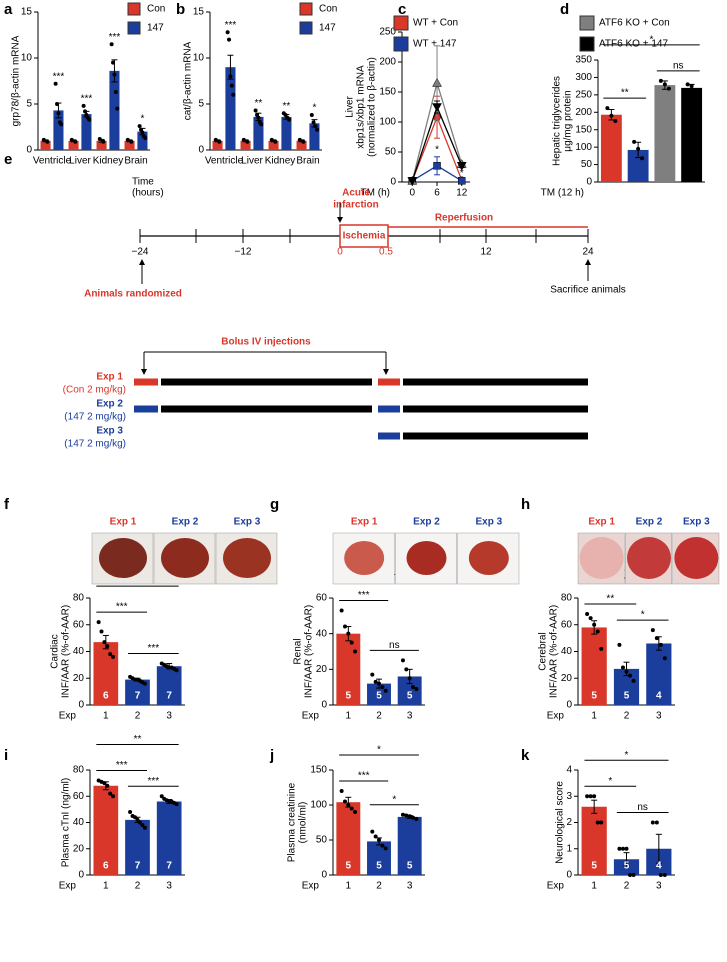  What do you see at coordinates (567, 598) in the screenshot?
I see `y-tick-label: 80` at bounding box center [567, 598].